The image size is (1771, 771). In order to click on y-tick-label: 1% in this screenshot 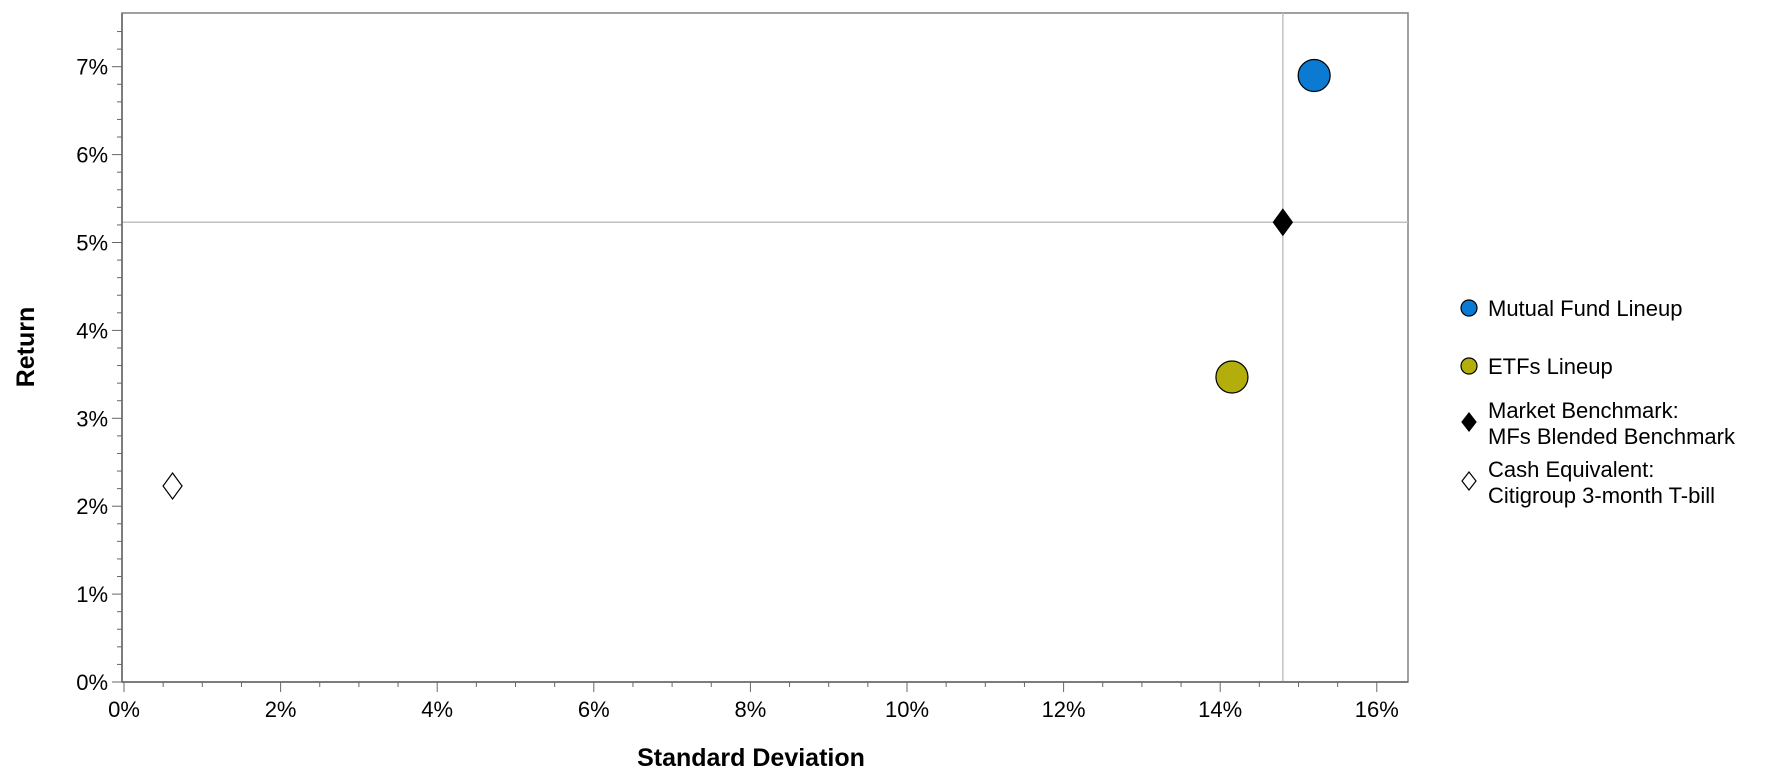, I will do `click(92, 594)`.